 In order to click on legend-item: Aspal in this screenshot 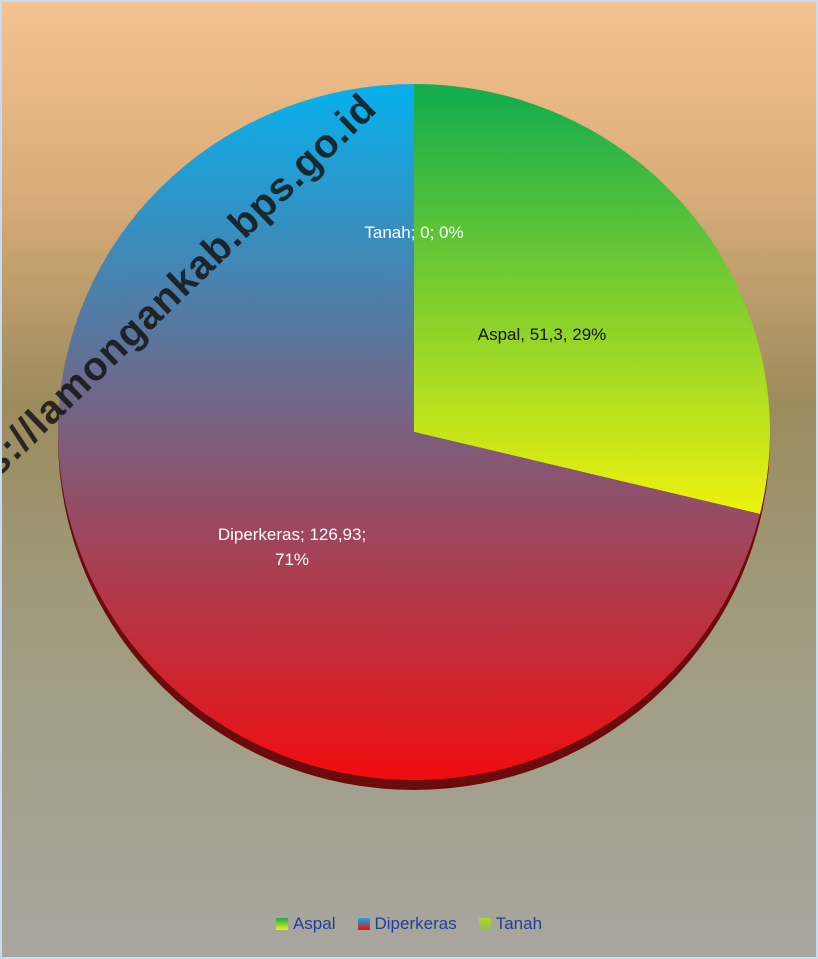, I will do `click(305, 924)`.